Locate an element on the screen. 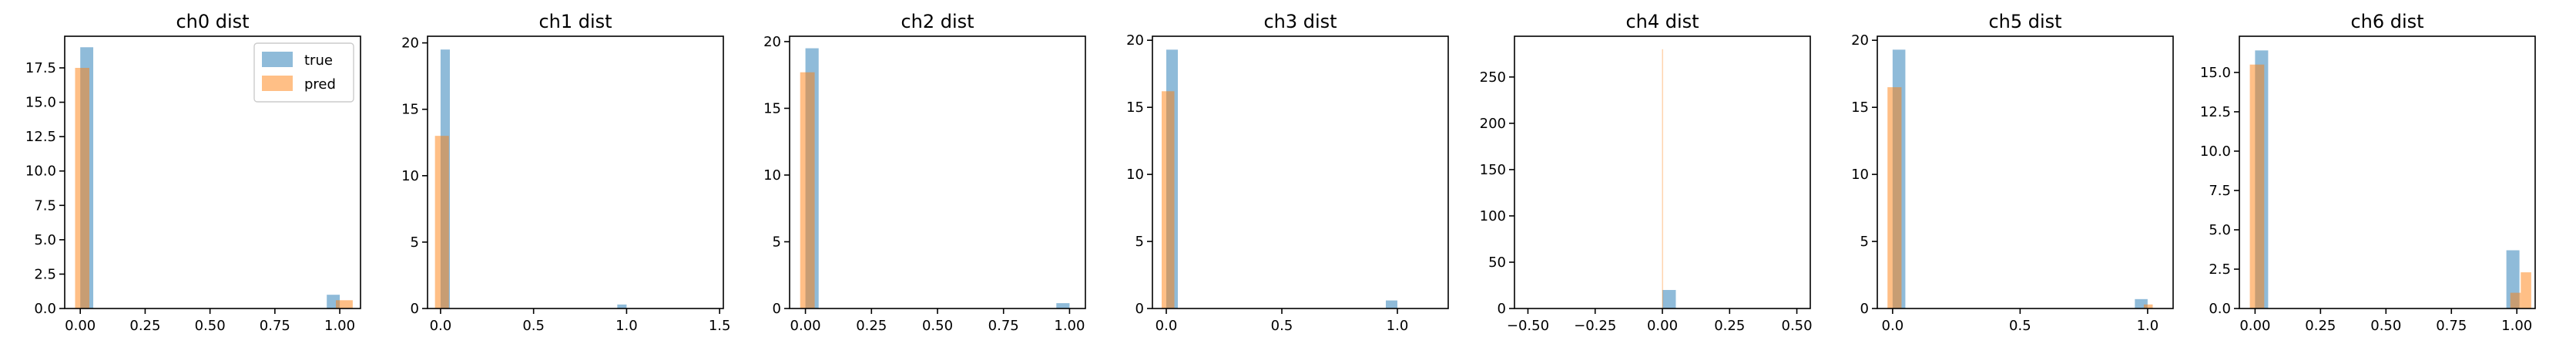 Image resolution: width=2576 pixels, height=354 pixels. subplot-title: ch3 dist is located at coordinates (1300, 22).